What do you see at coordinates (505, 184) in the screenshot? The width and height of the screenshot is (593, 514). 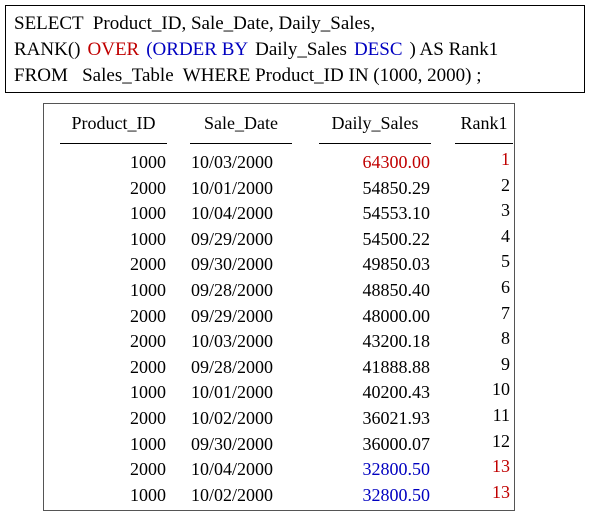 I see `rank: 2` at bounding box center [505, 184].